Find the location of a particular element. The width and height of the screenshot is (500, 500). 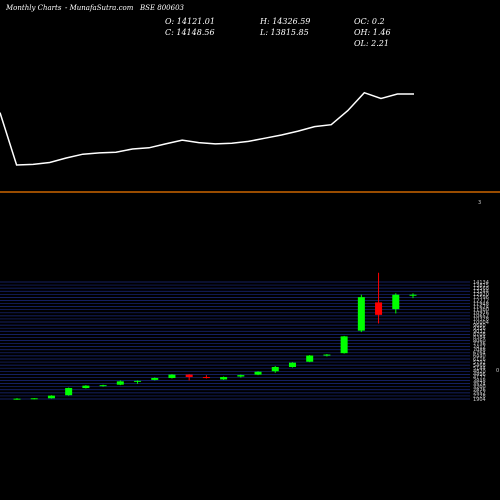

y-tick-label: 10328 is located at coordinates (481, 320).